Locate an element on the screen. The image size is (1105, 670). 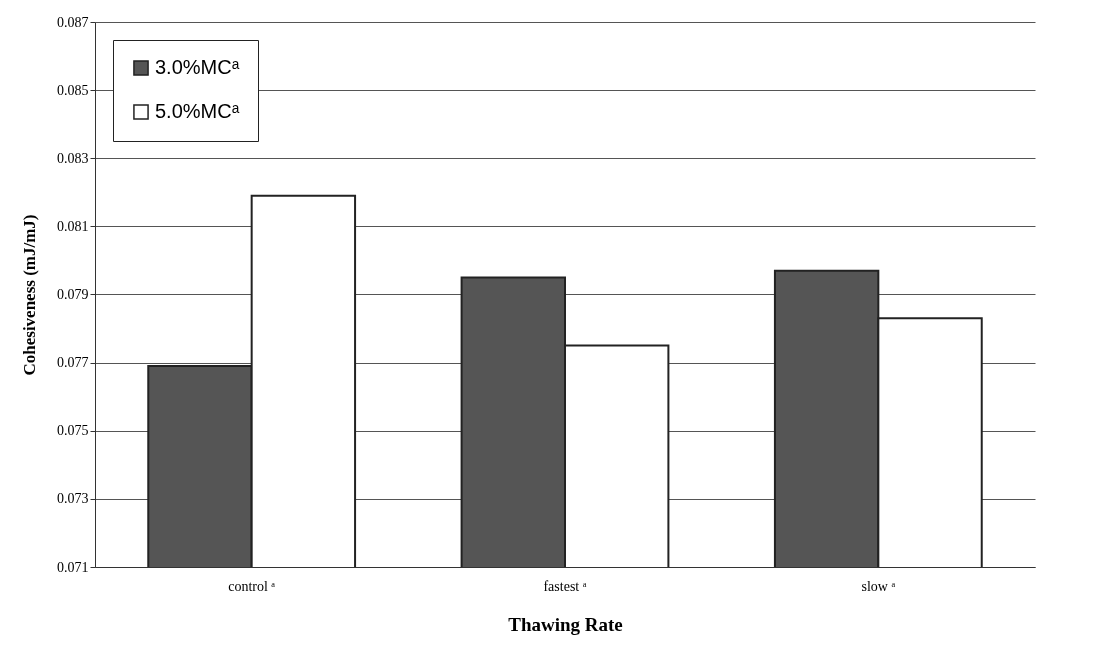
y-tick-label: 0.085 is located at coordinates (73, 90).